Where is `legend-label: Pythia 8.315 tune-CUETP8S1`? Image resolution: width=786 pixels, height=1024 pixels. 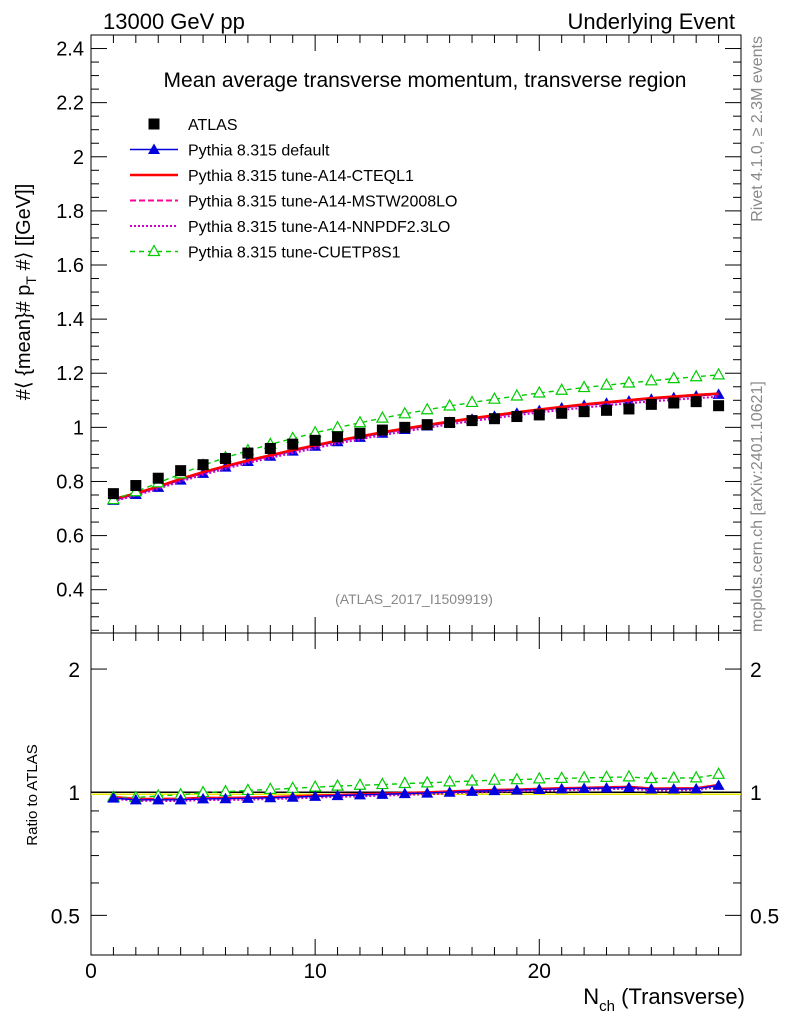 legend-label: Pythia 8.315 tune-CUETP8S1 is located at coordinates (294, 253).